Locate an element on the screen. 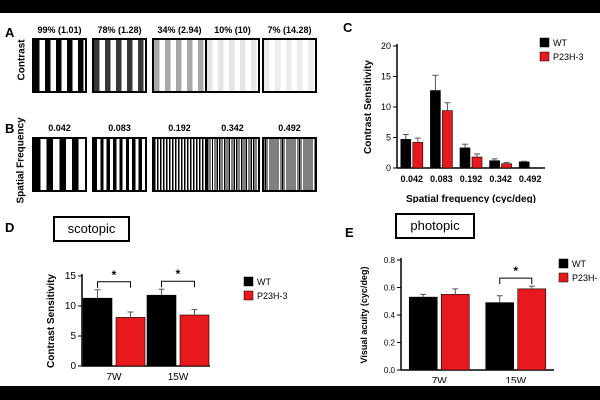  bar-p23h-3-0.083 is located at coordinates (447, 139).